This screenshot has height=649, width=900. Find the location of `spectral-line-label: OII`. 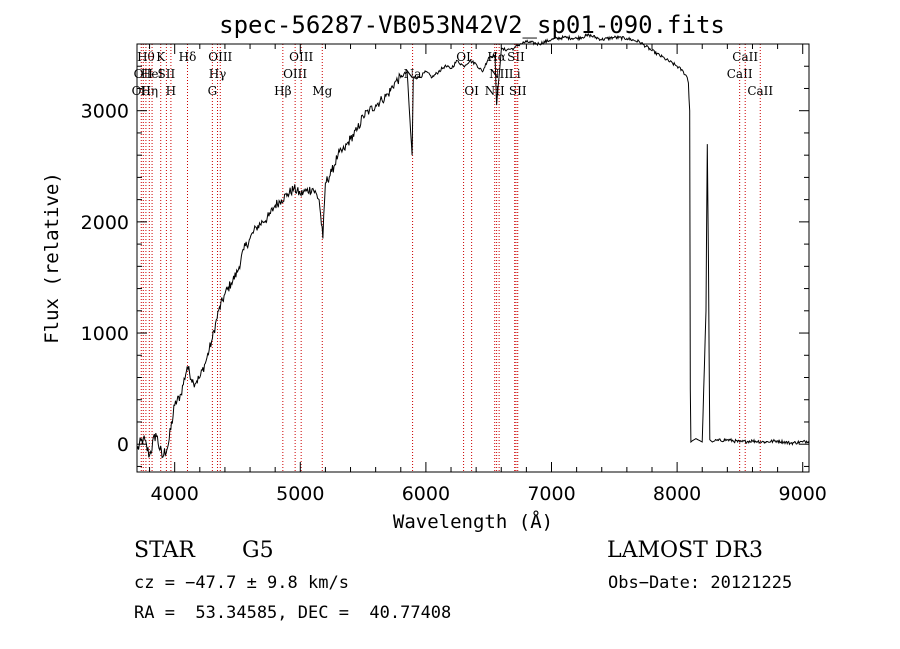

spectral-line-label: OII is located at coordinates (144, 74).